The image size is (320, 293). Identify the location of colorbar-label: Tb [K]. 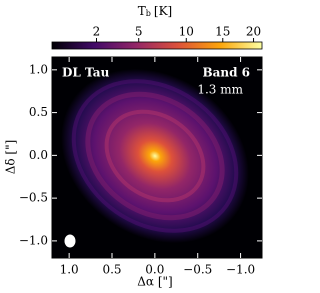
(155, 11).